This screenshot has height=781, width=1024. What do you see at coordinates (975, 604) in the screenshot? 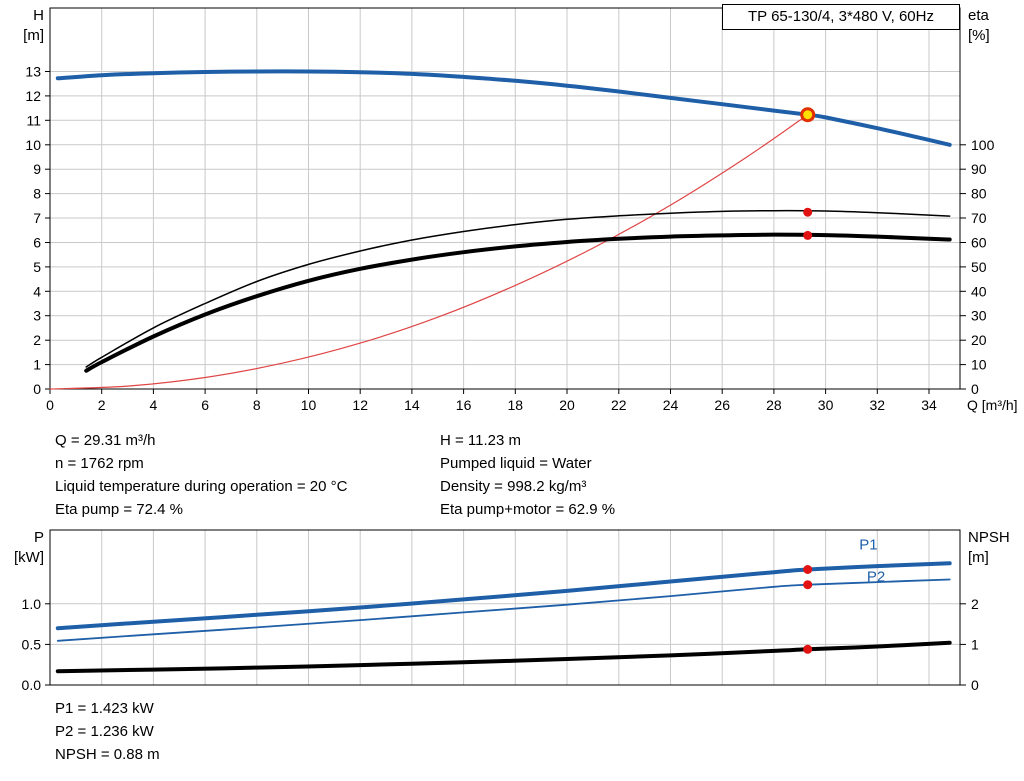
I see `y-right-tick-label: 2` at bounding box center [975, 604].